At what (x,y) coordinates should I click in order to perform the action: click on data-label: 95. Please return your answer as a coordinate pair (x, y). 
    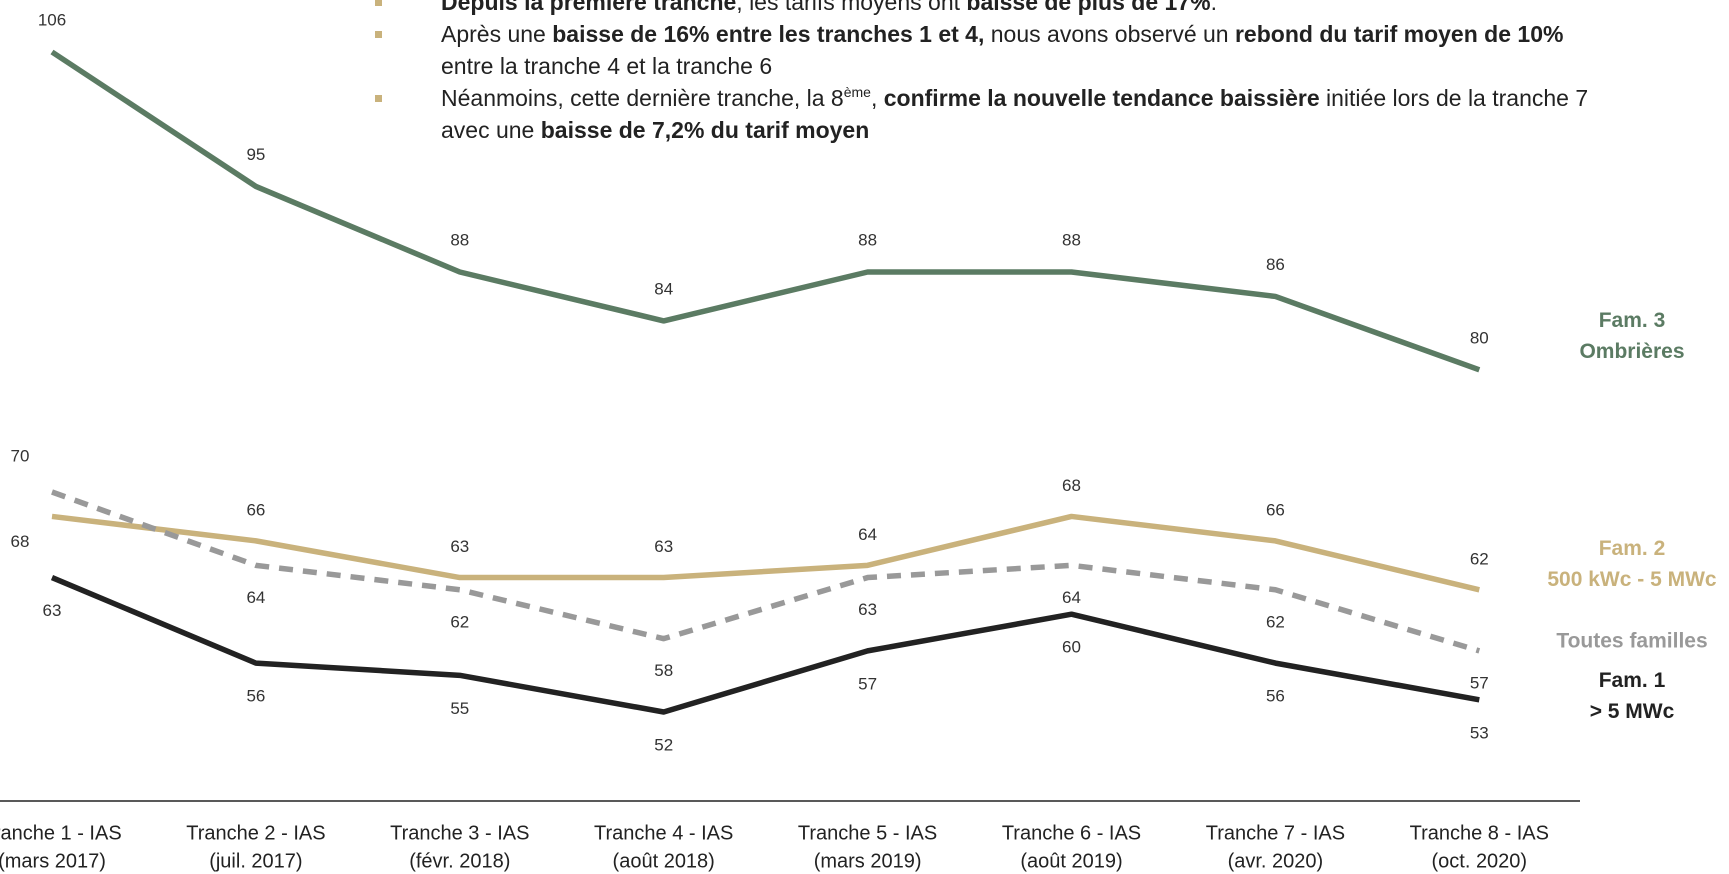
    Looking at the image, I should click on (255, 154).